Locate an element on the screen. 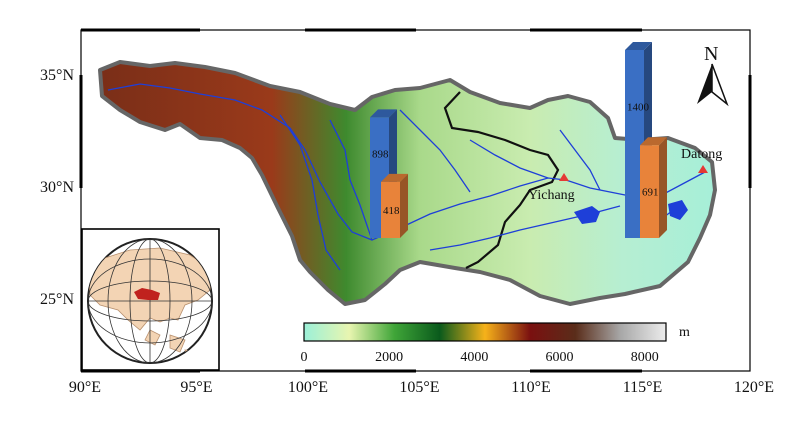 This screenshot has width=808, height=421. elevation-unit: m is located at coordinates (684, 332).